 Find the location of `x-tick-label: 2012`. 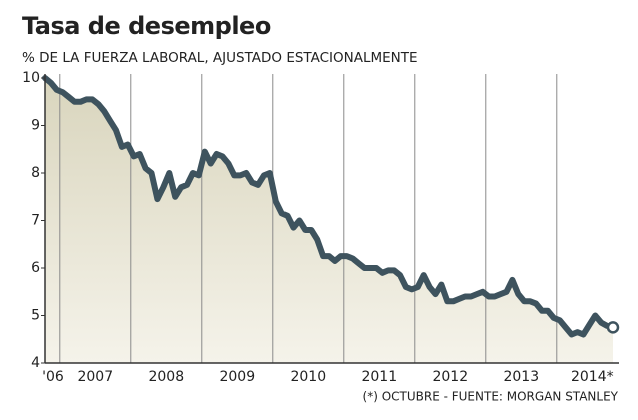

x-tick-label: 2012 is located at coordinates (450, 377).